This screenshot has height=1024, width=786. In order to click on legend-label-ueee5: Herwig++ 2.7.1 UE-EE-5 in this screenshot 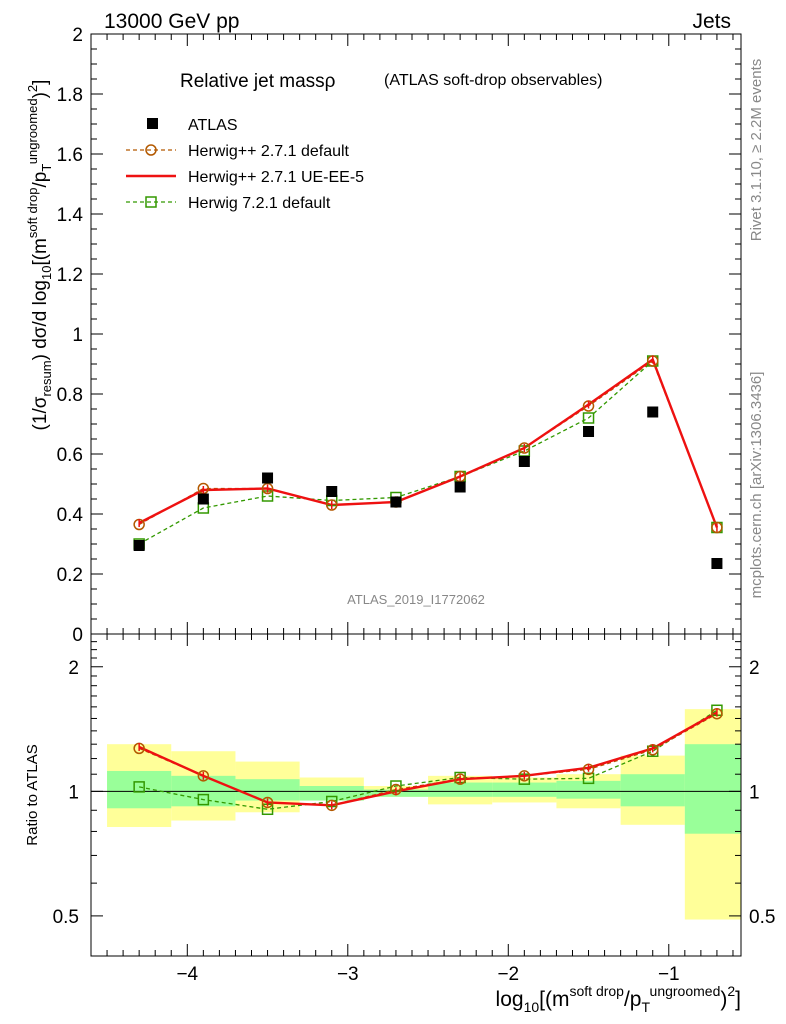, I will do `click(276, 177)`.